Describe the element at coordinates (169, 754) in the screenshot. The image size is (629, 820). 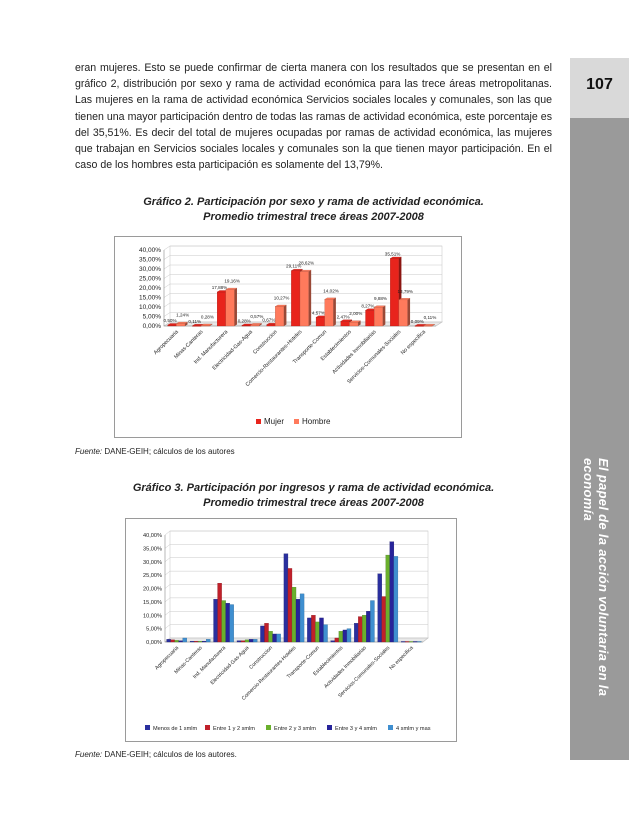
I see `figure3-source-text: DANE-GEIH; cálculos de los autores.` at that location.